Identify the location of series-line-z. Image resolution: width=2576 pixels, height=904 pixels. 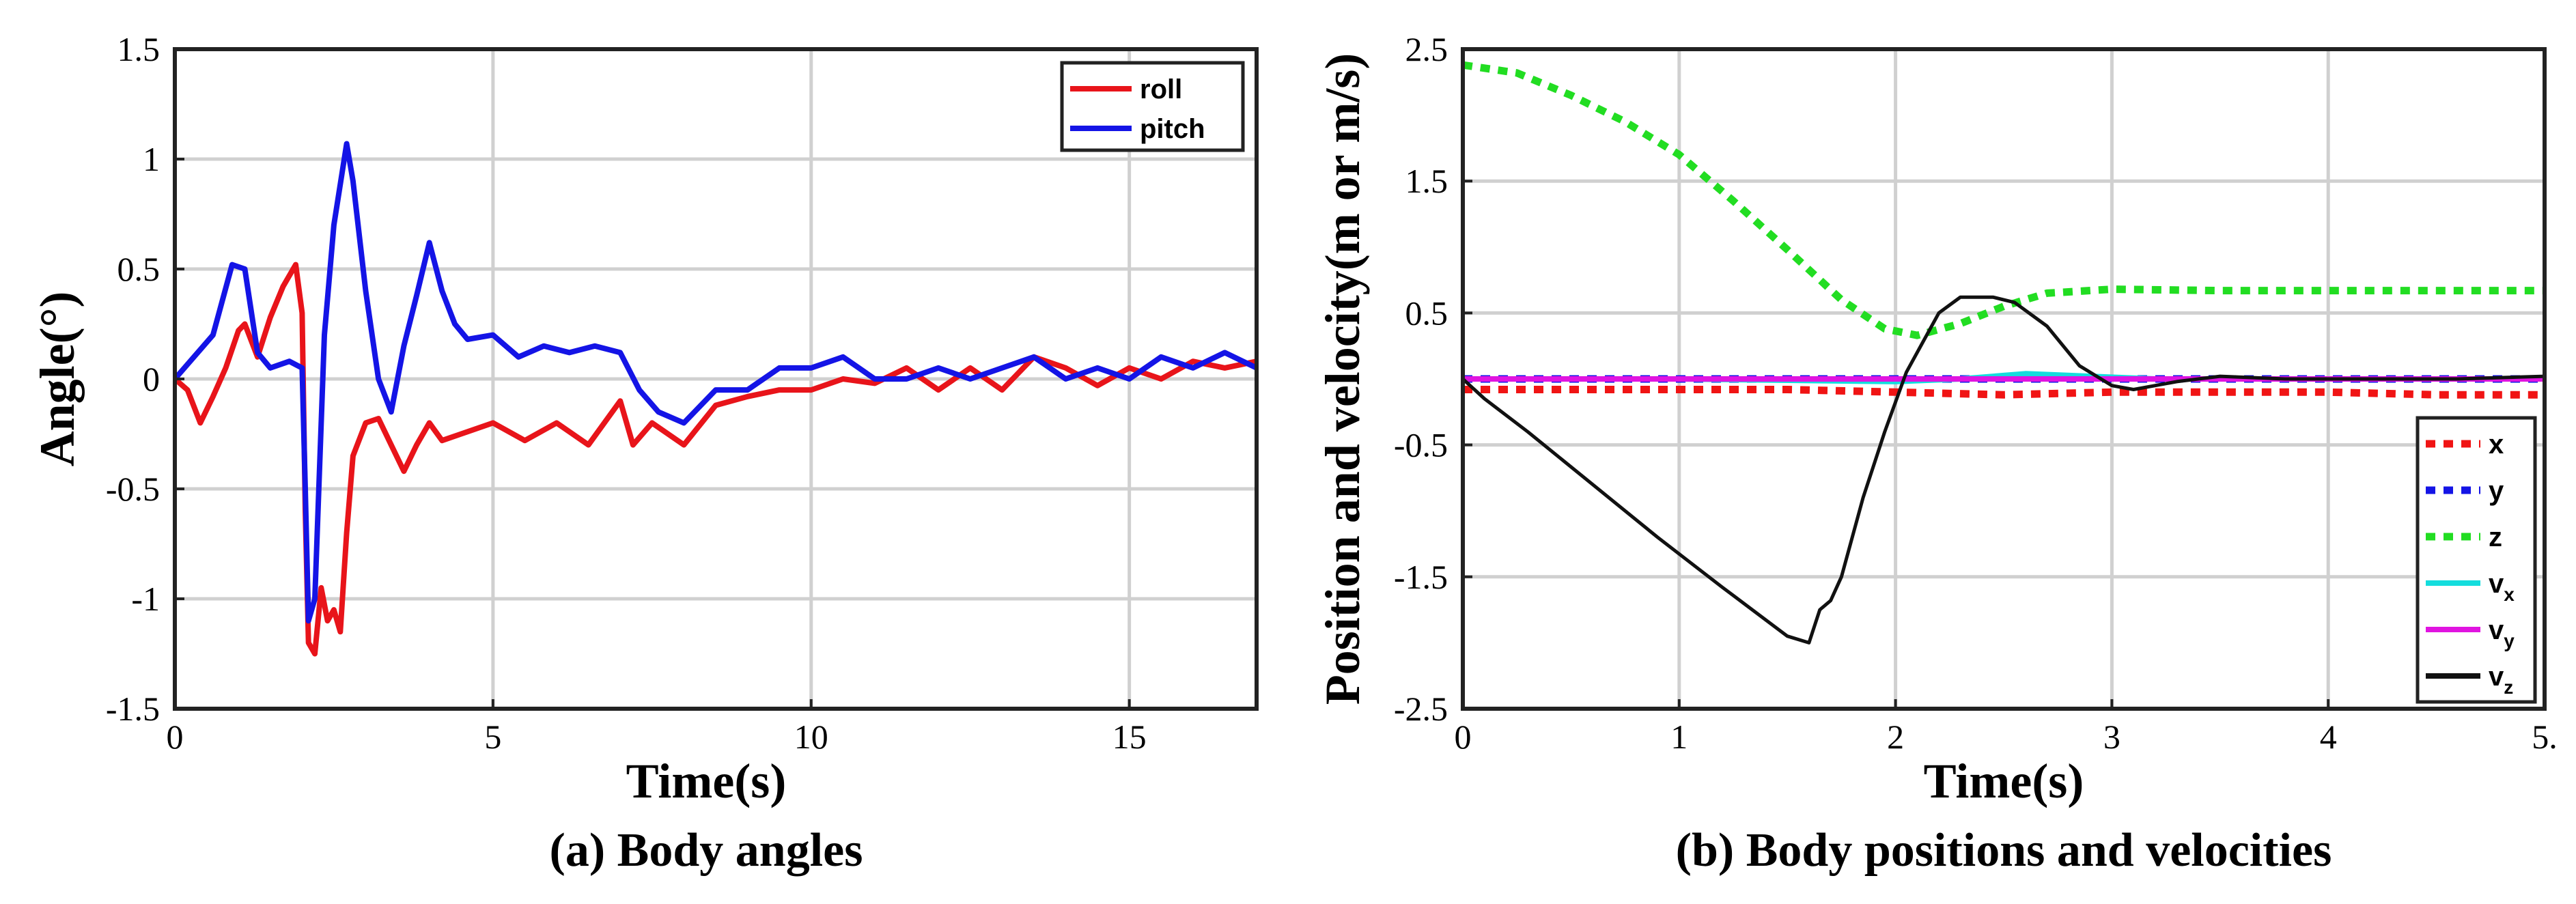
(2003, 200).